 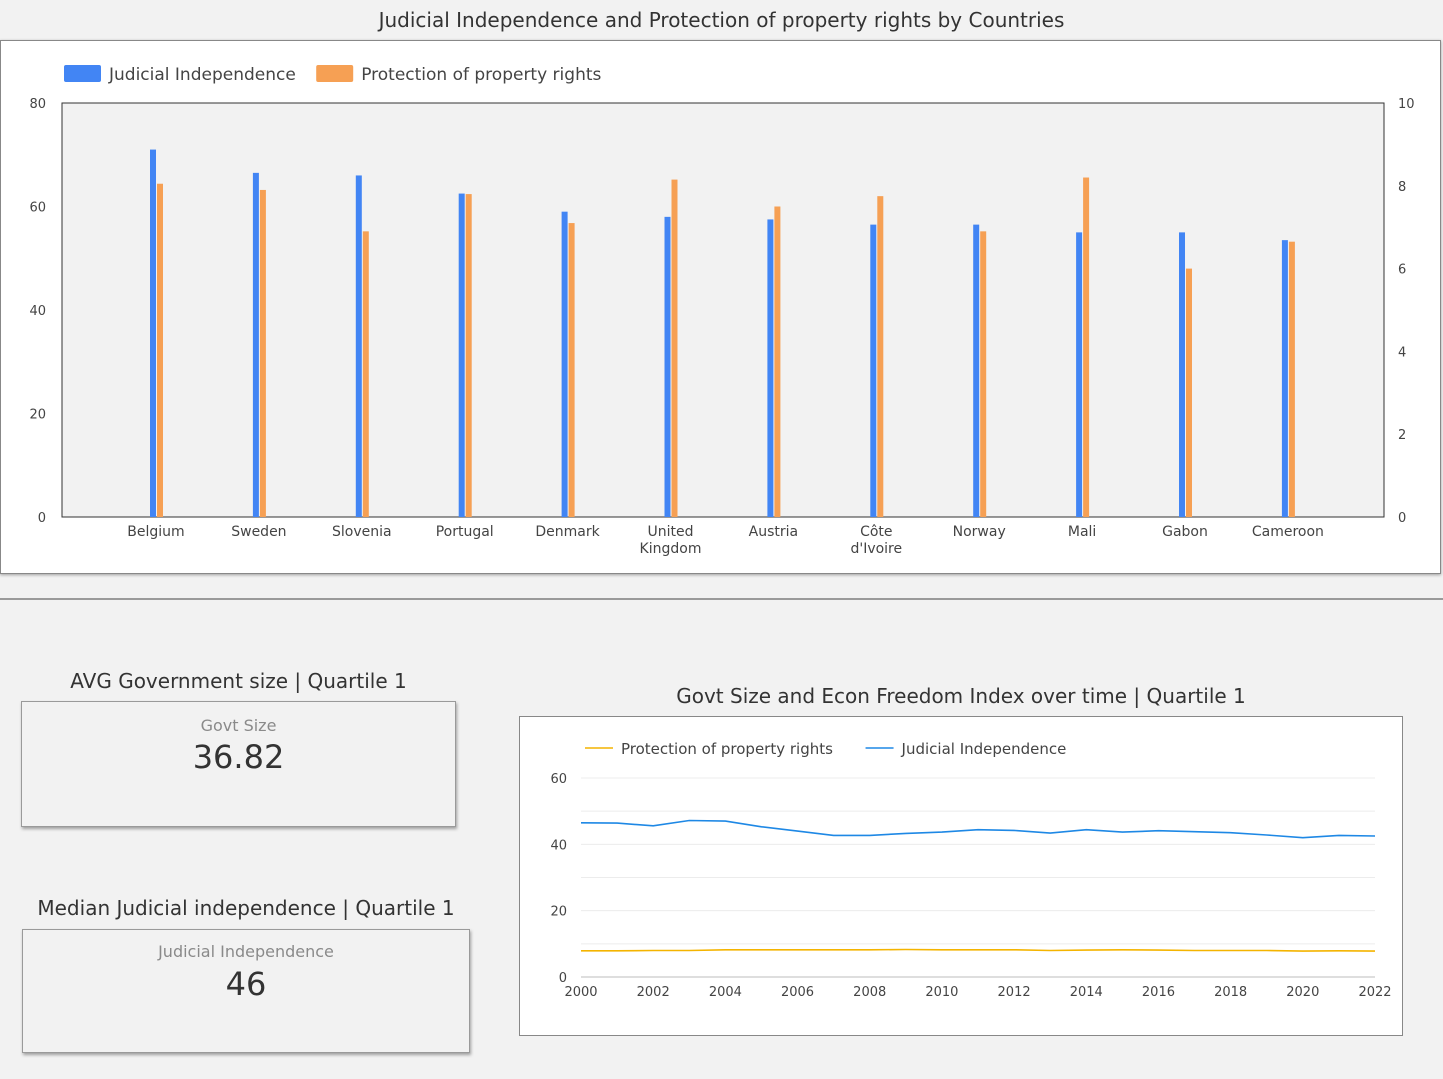 What do you see at coordinates (362, 532) in the screenshot?
I see `category-label-slovenia: Slovenia` at bounding box center [362, 532].